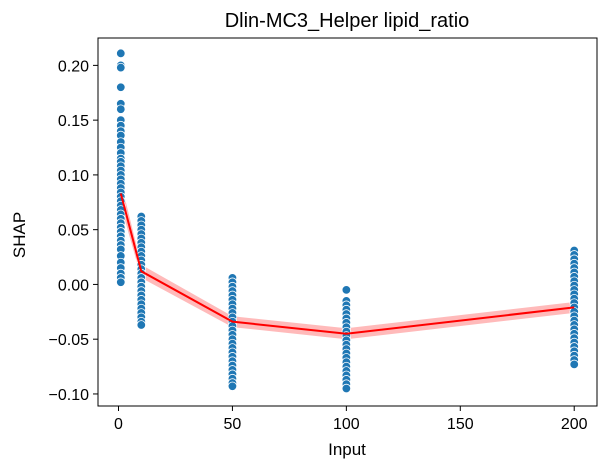 The height and width of the screenshot is (469, 603). Describe the element at coordinates (118, 424) in the screenshot. I see `x-tick-label: 0` at that location.